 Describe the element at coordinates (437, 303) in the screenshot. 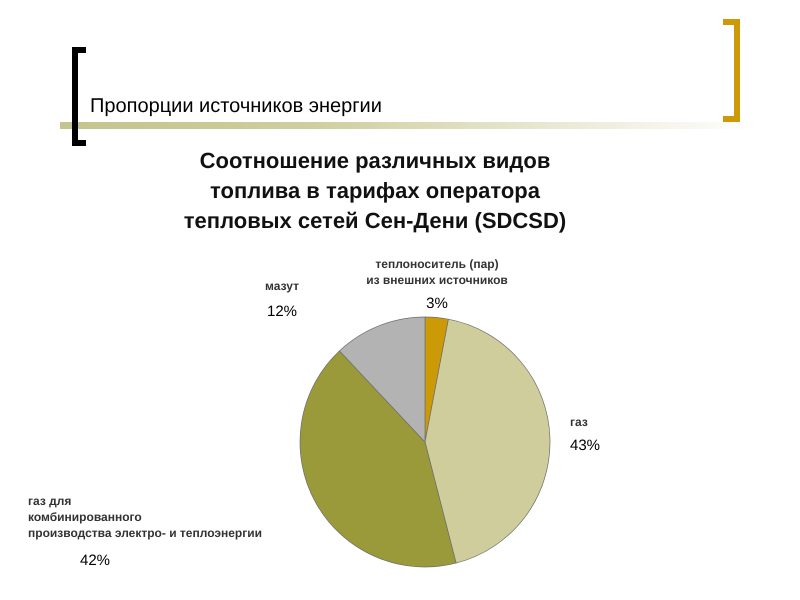

I see `data-label: 3%` at that location.